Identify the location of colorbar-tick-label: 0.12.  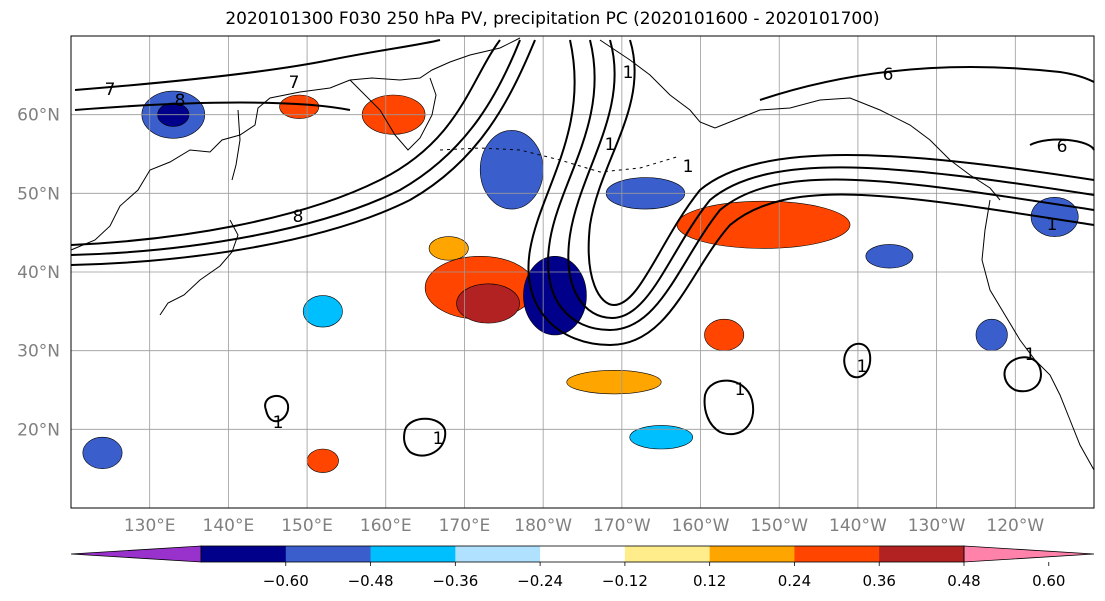
(709, 581).